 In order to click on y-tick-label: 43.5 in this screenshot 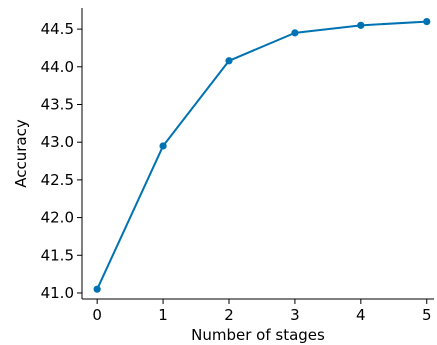, I will do `click(57, 104)`.